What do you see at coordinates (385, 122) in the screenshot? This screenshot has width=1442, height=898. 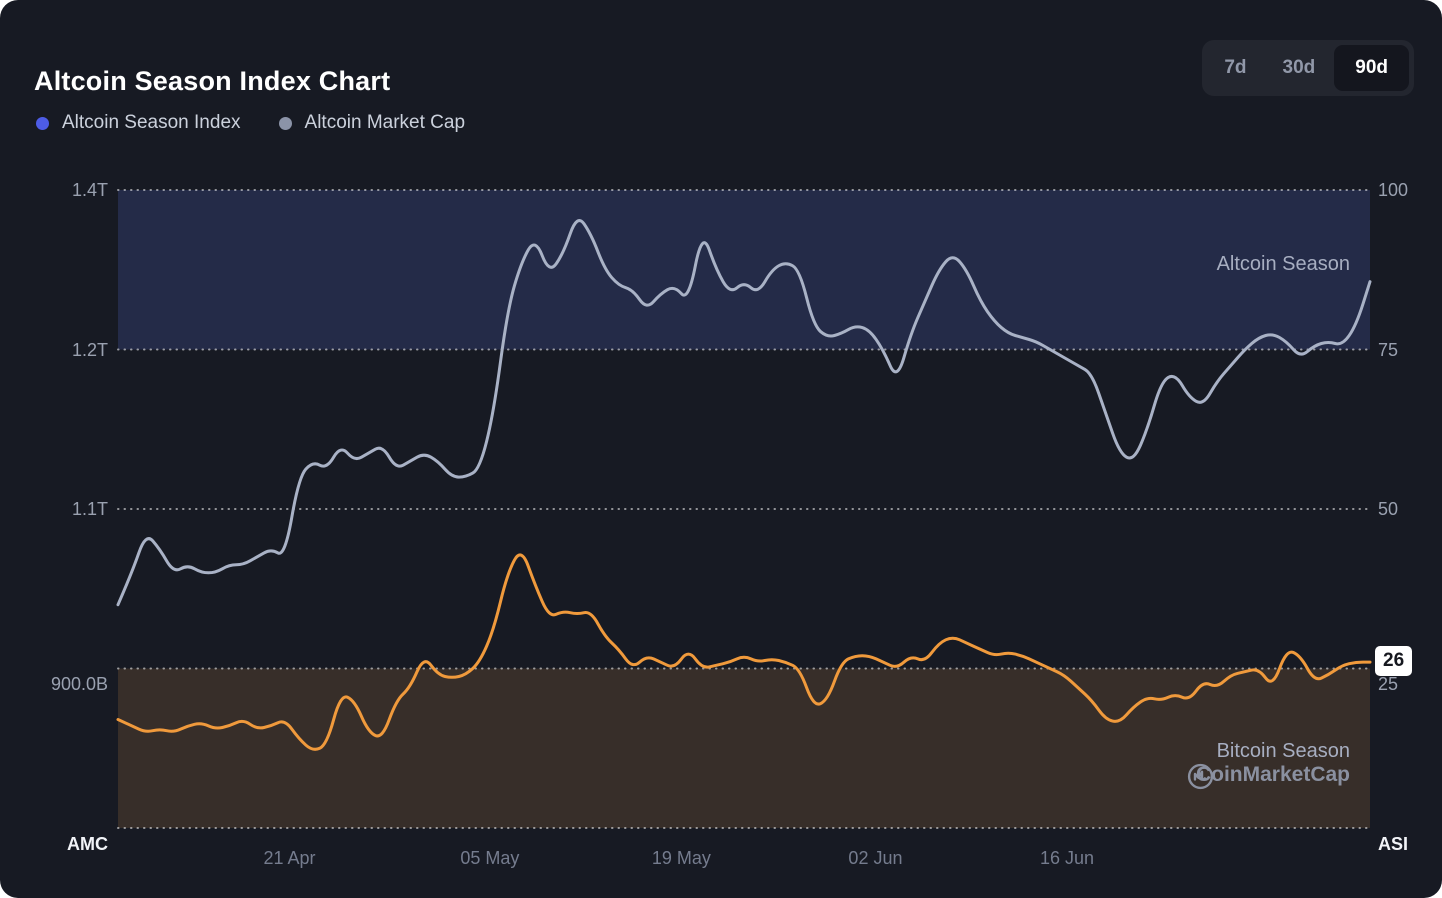 I see `legend-label: Altcoin Market Cap` at bounding box center [385, 122].